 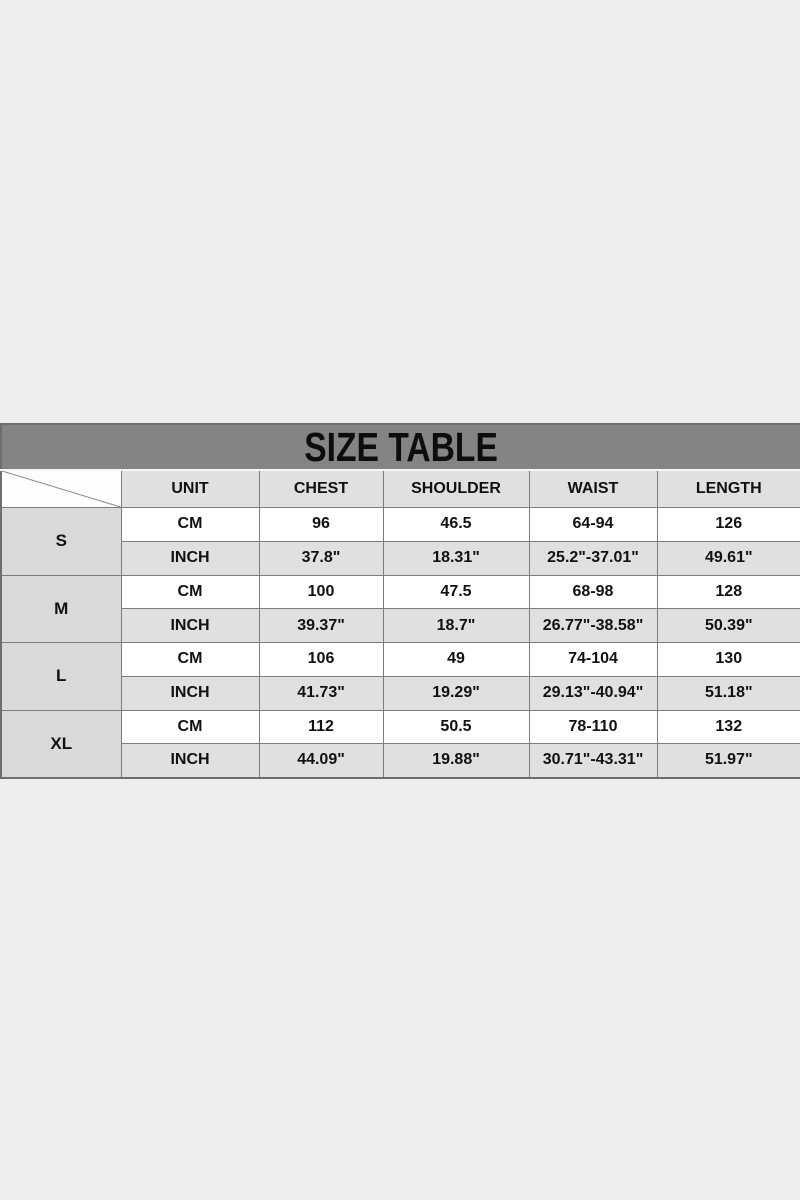 What do you see at coordinates (321, 524) in the screenshot?
I see `cell-s-cm-chest: 96` at bounding box center [321, 524].